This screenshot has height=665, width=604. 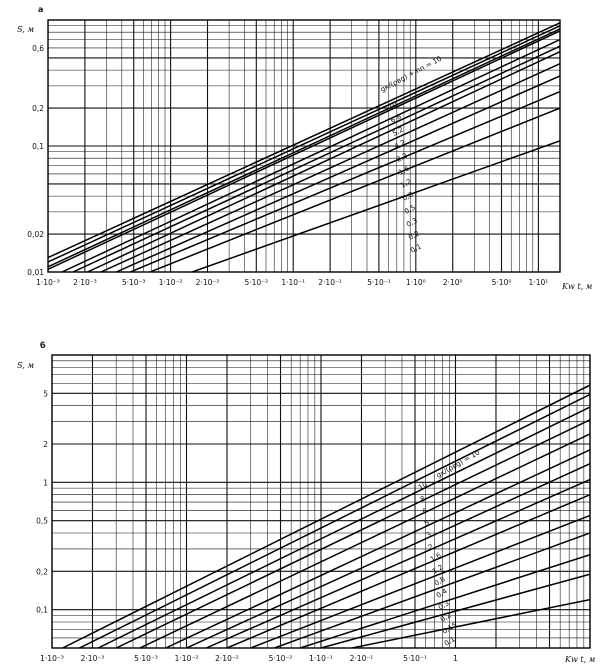 What do you see at coordinates (45, 482) in the screenshot?
I see `y-tick-label: 1` at bounding box center [45, 482].